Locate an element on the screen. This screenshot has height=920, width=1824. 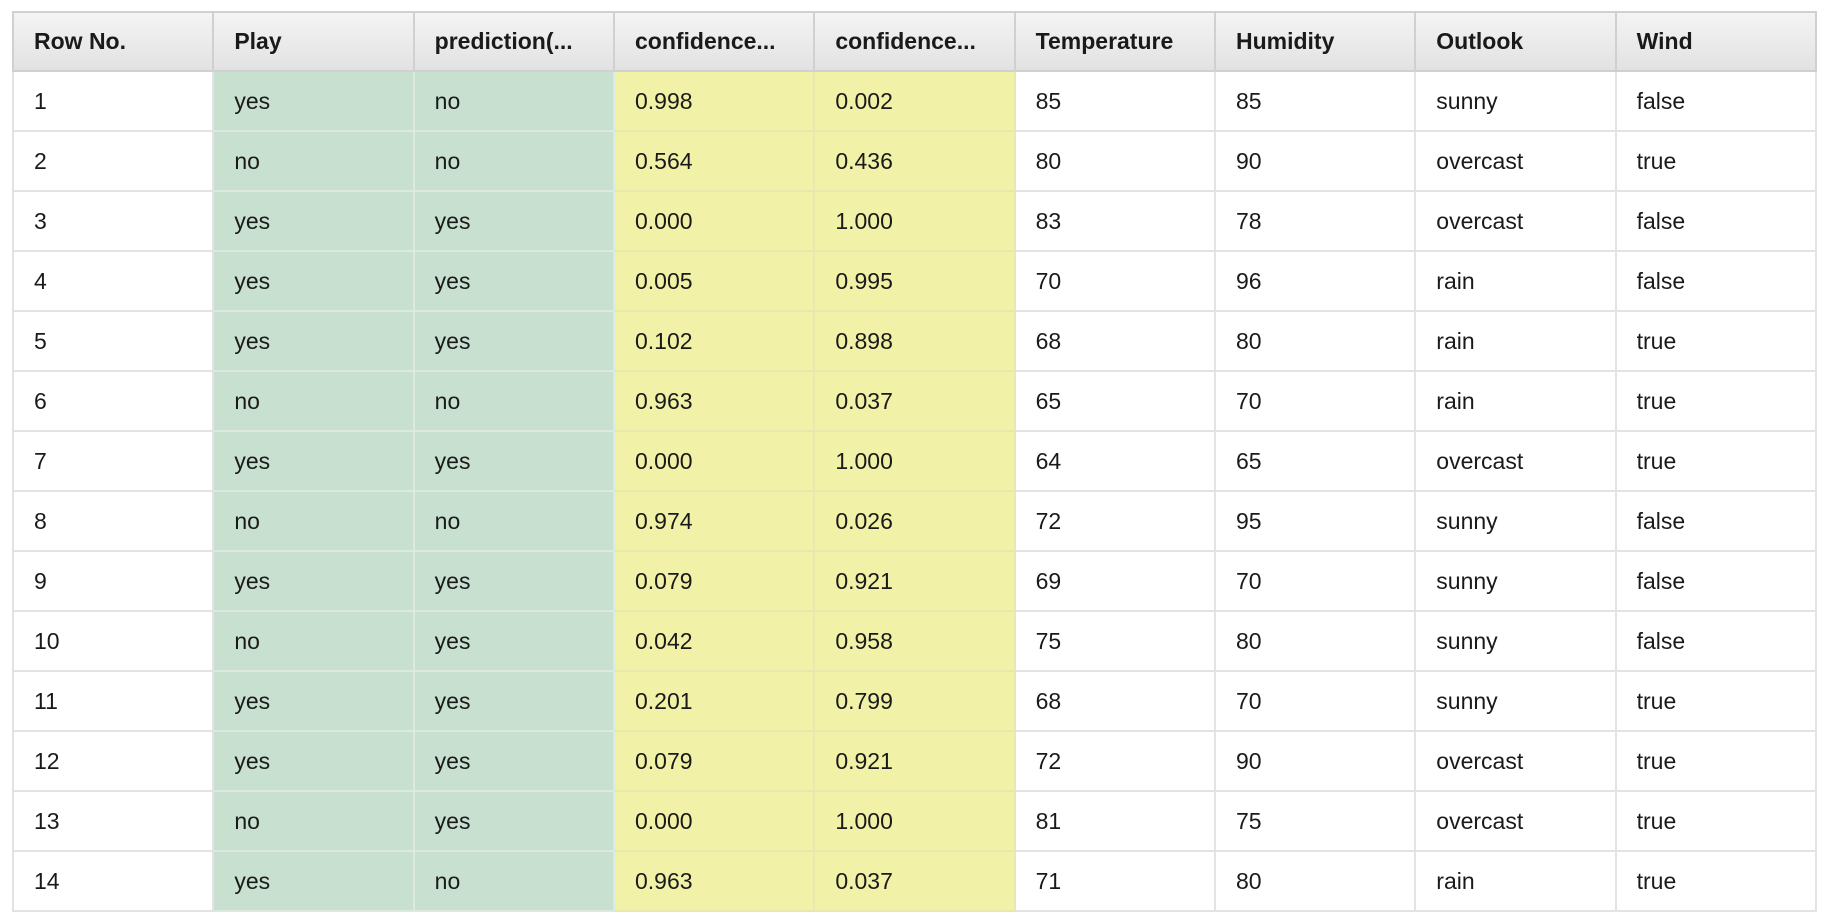
table-cell: 68 is located at coordinates (1114, 341).